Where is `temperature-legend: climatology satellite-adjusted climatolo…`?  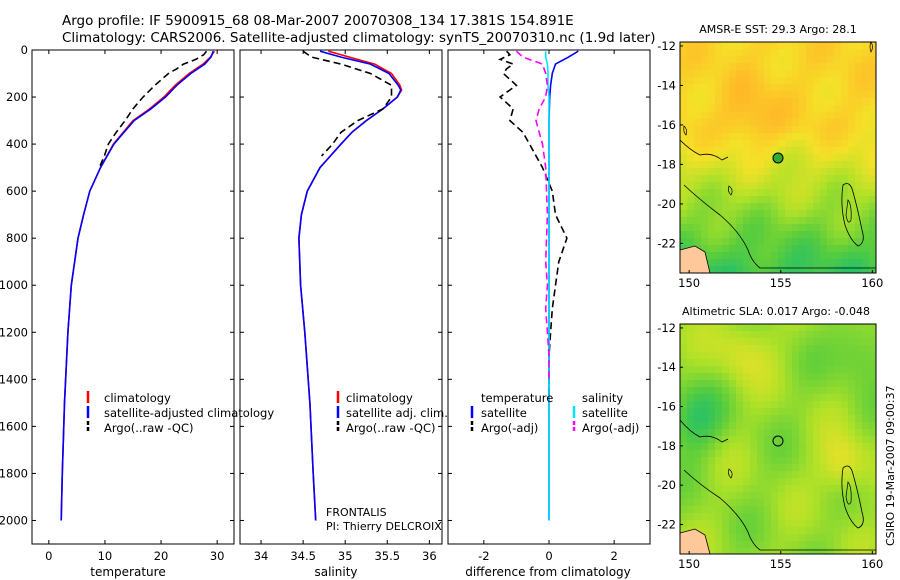
temperature-legend: climatology satellite-adjusted climatolo… is located at coordinates (180, 413).